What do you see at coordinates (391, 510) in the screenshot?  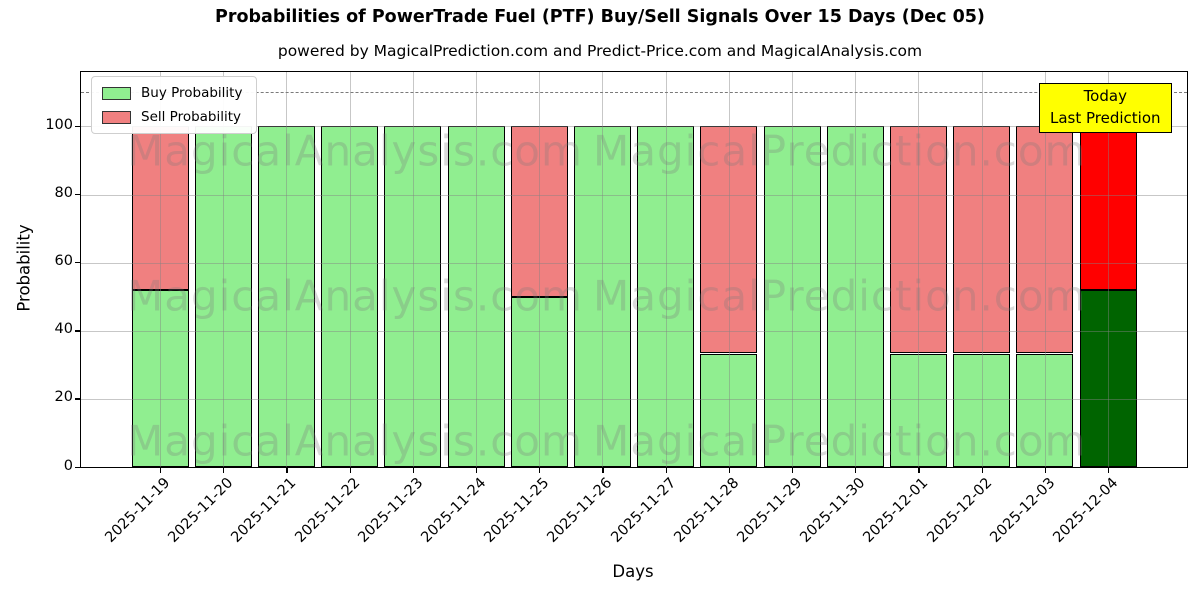 I see `x-tick-label: 2025-11-23` at bounding box center [391, 510].